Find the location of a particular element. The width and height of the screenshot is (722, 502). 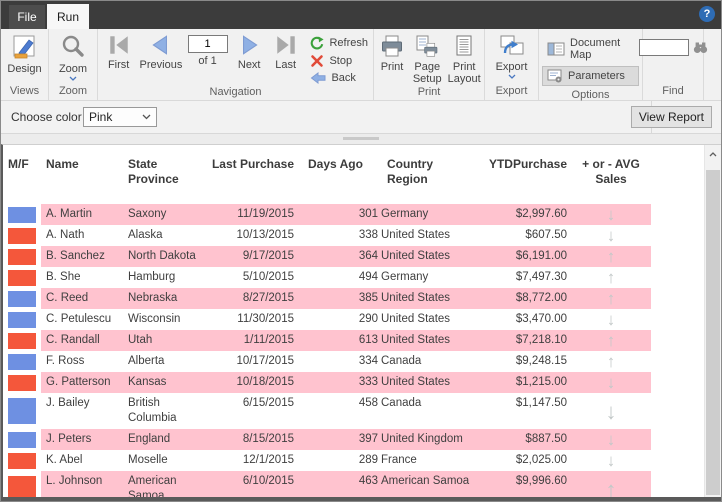

view-report-button: View Report is located at coordinates (671, 117).